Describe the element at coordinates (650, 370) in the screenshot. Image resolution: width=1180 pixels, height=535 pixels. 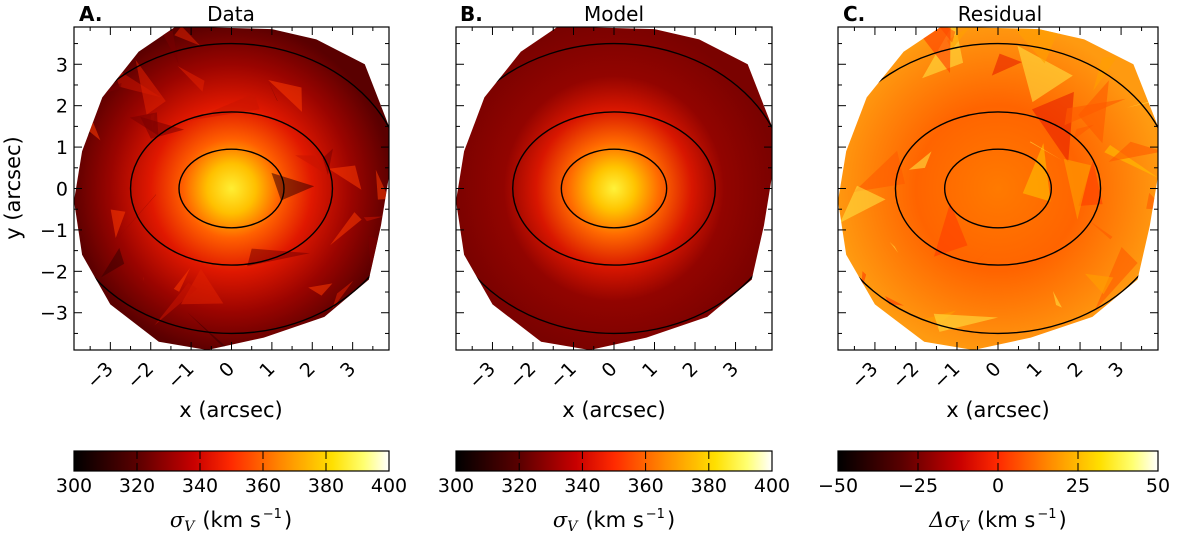
I see `x-tick-label: 1` at that location.